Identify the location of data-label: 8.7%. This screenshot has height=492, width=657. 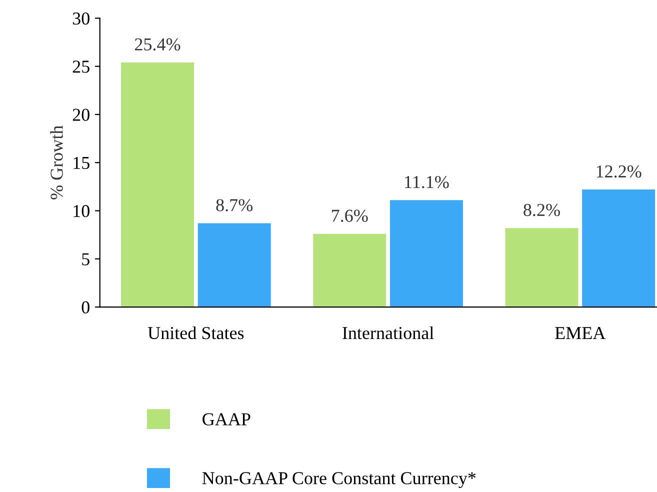
(234, 205).